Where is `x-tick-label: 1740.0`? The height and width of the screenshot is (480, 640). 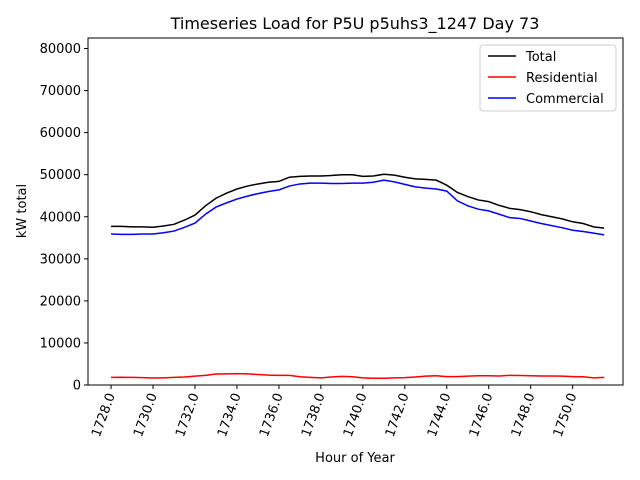
x-tick-label: 1740.0 is located at coordinates (356, 415).